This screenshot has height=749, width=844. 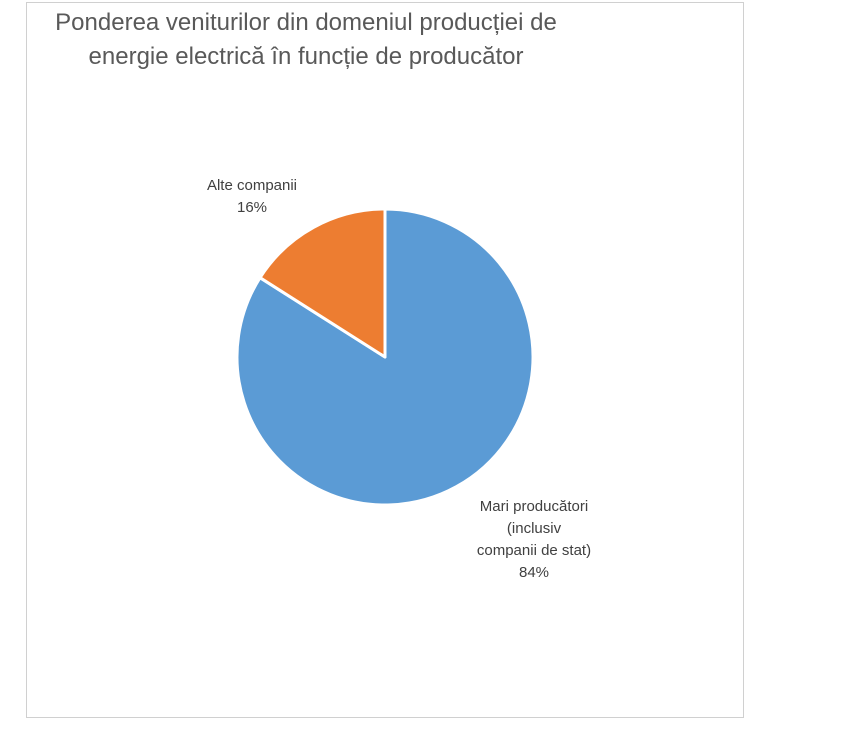 What do you see at coordinates (252, 185) in the screenshot?
I see `slice-label-alte-companii-name: Alte companii` at bounding box center [252, 185].